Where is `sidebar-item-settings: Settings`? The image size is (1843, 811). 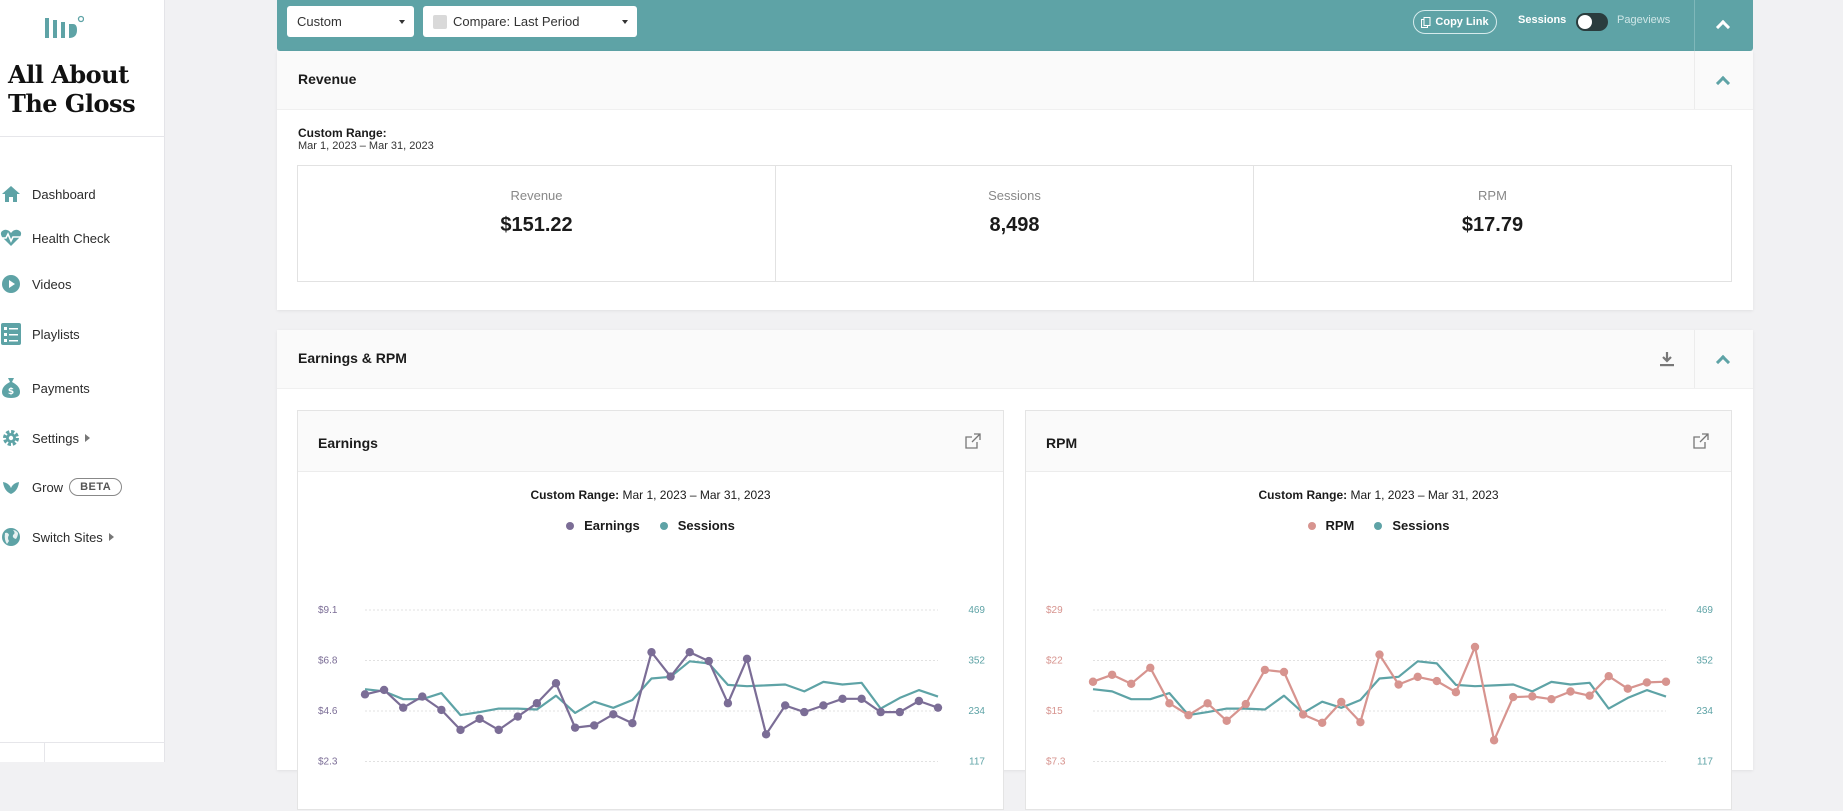 sidebar-item-settings: Settings is located at coordinates (45, 438).